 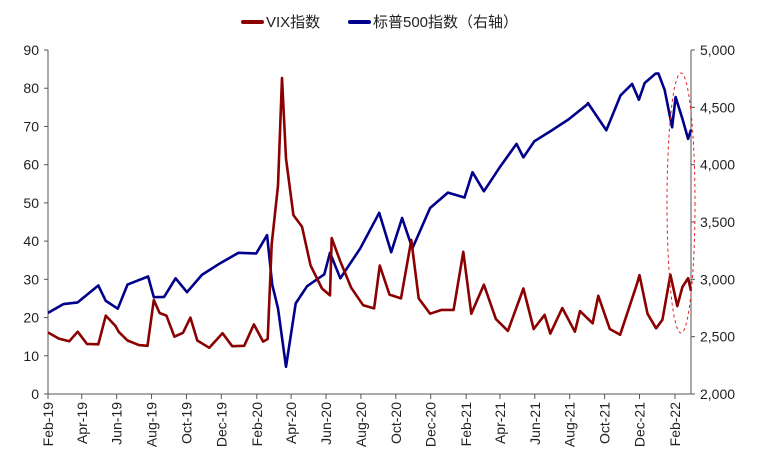 I want to click on x-tick-label: Apr-21, so click(x=500, y=423).